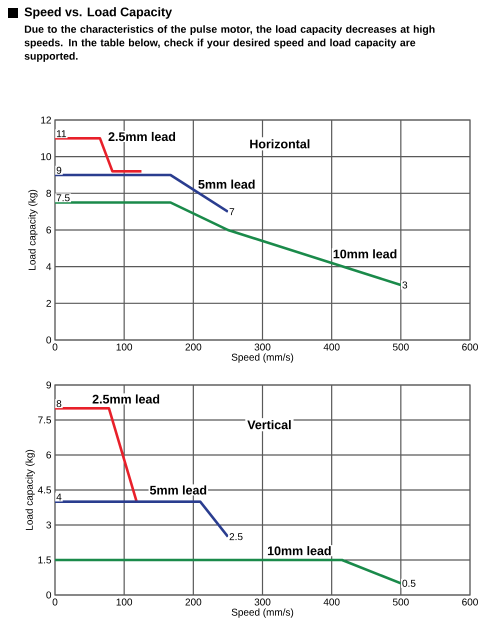 This screenshot has width=493, height=640. I want to click on y-tick-label: 8, so click(49, 193).